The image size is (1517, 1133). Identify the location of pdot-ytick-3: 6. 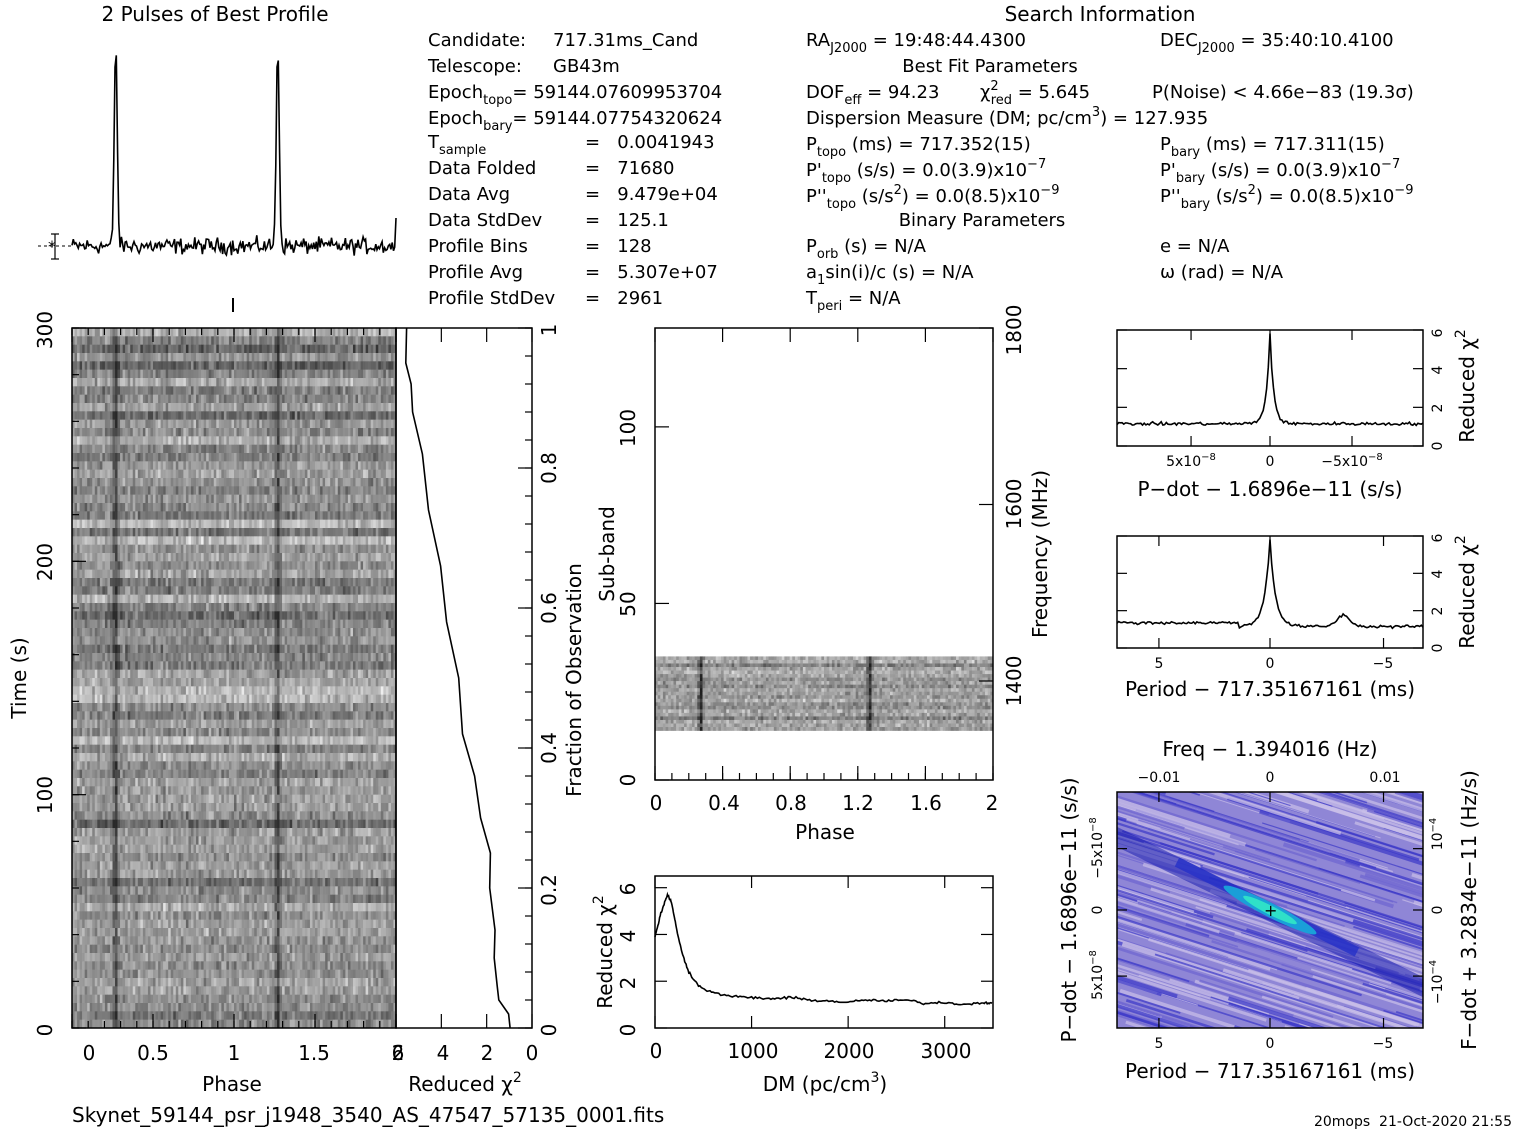
(1438, 332).